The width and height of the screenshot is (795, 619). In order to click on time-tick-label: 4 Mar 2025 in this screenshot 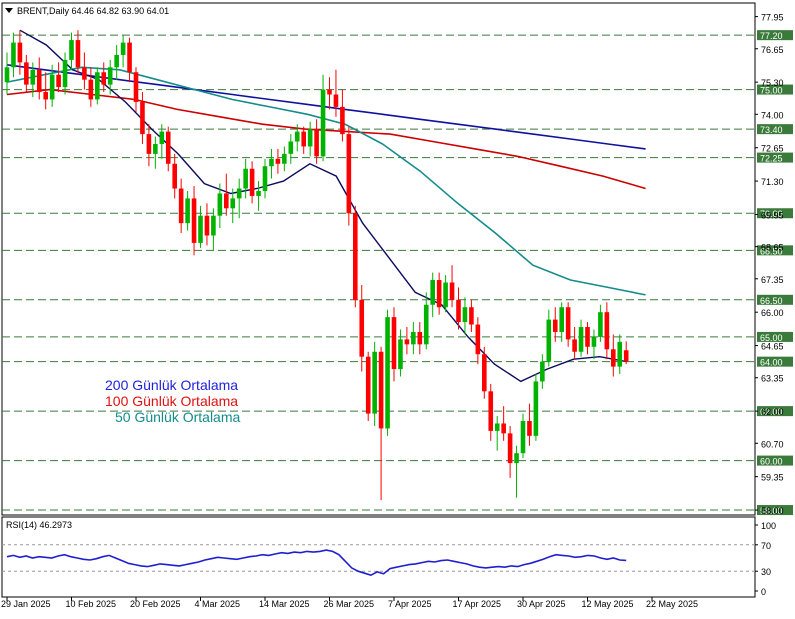, I will do `click(218, 604)`.